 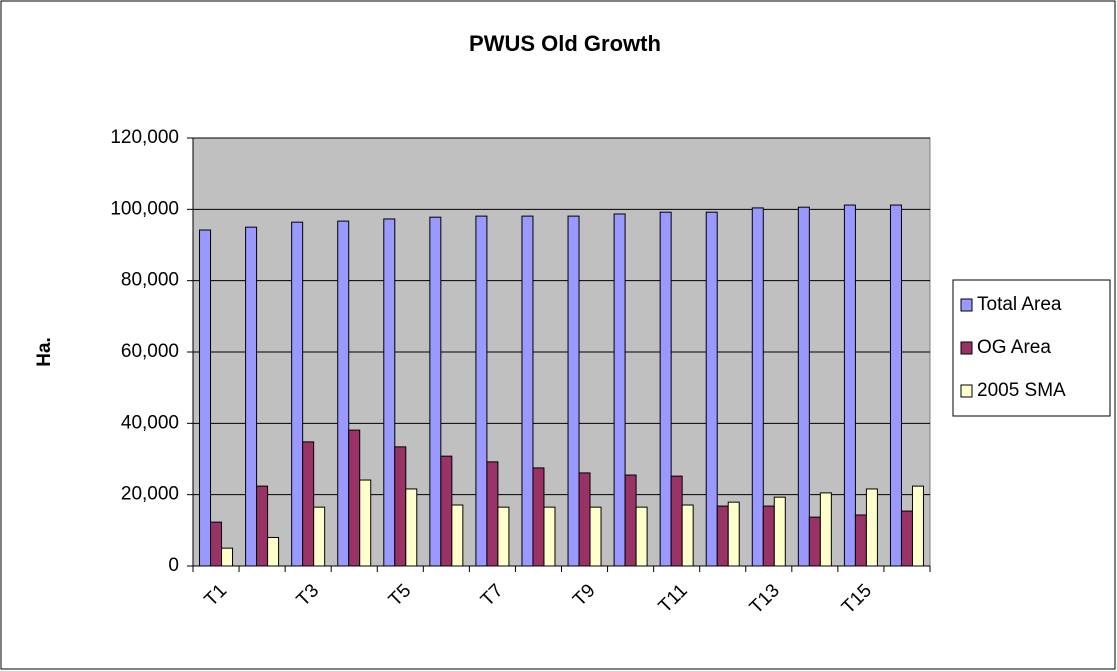 What do you see at coordinates (150, 351) in the screenshot?
I see `y-tick-label: 60,000` at bounding box center [150, 351].